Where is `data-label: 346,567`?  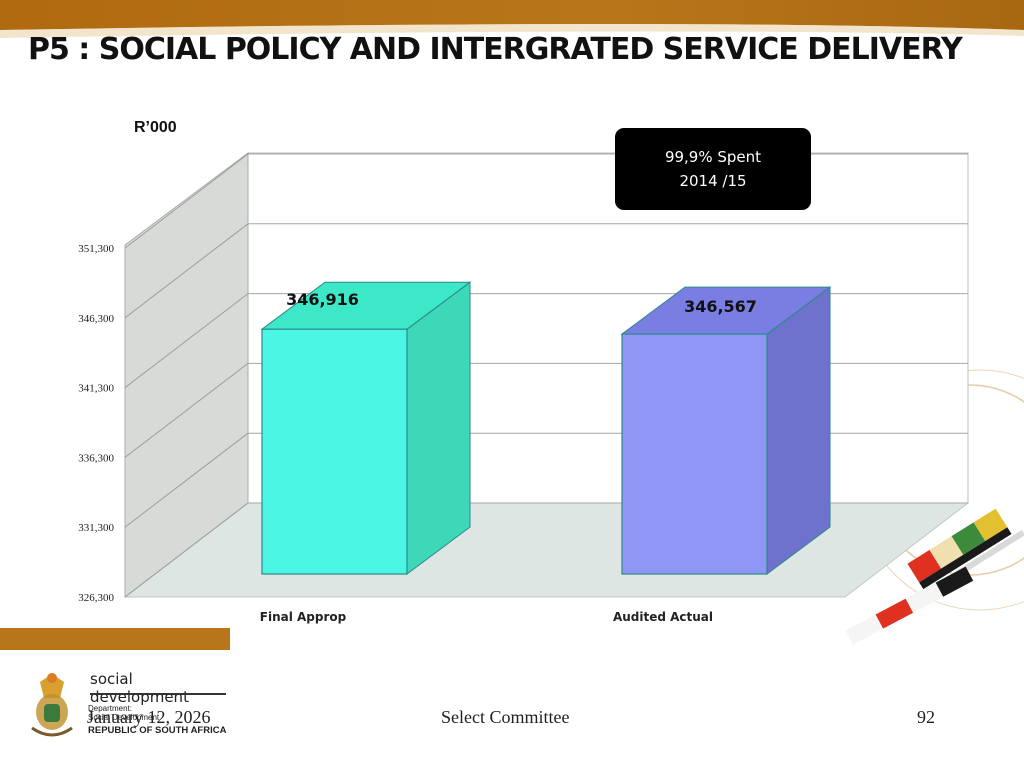 data-label: 346,567 is located at coordinates (720, 306).